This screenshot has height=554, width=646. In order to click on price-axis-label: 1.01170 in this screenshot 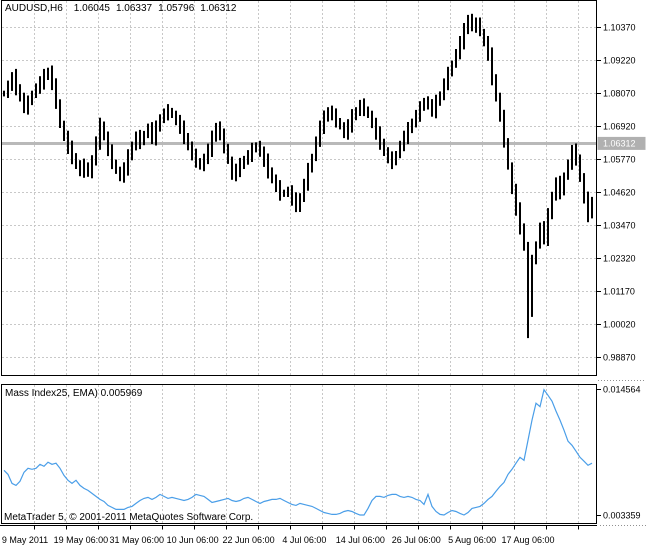, I will do `click(619, 292)`.